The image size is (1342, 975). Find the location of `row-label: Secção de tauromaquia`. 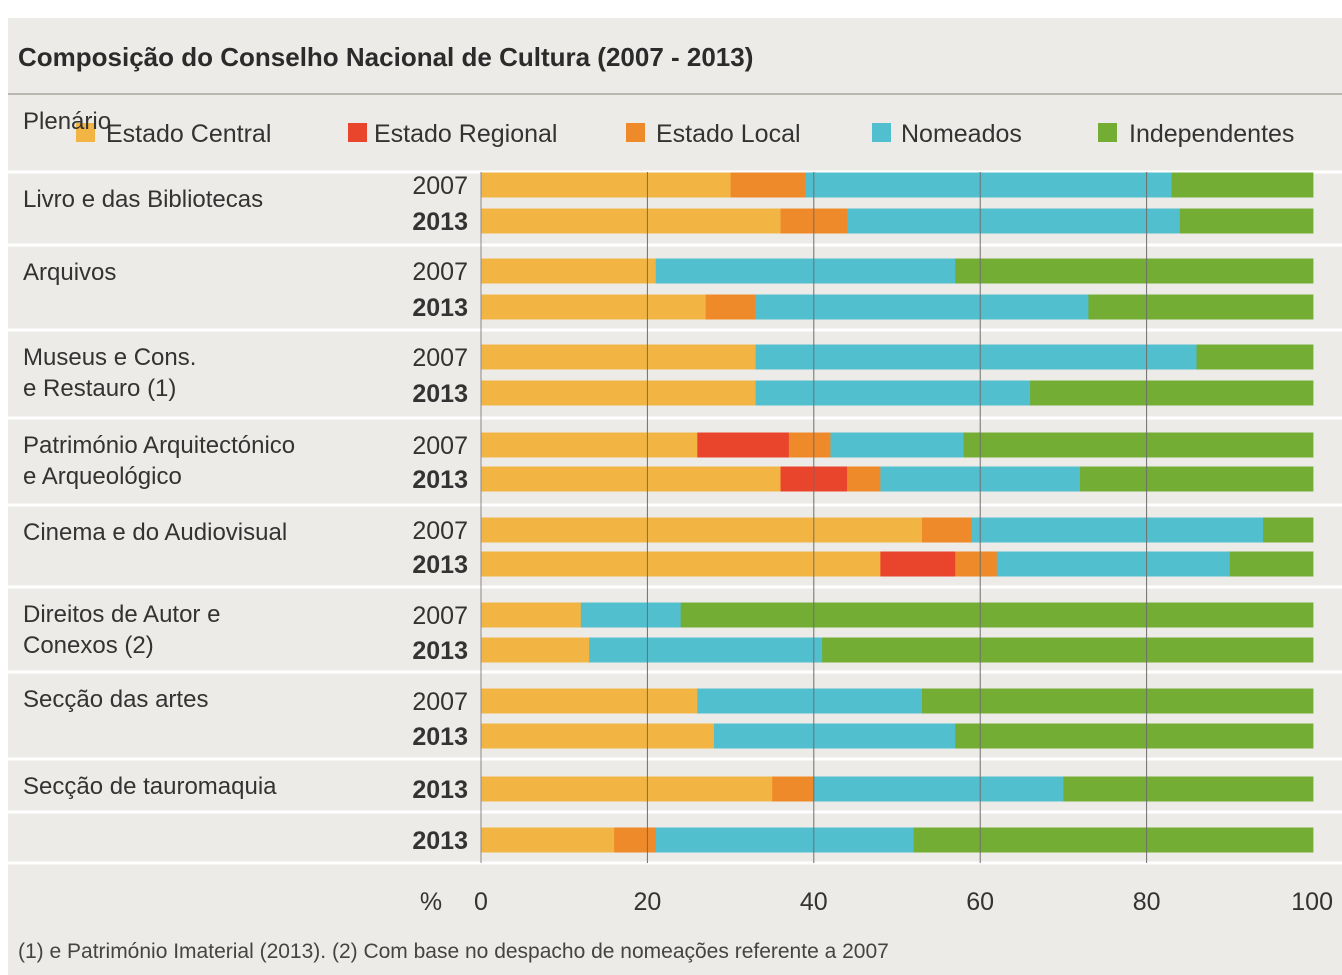

row-label: Secção de tauromaquia is located at coordinates (150, 786).